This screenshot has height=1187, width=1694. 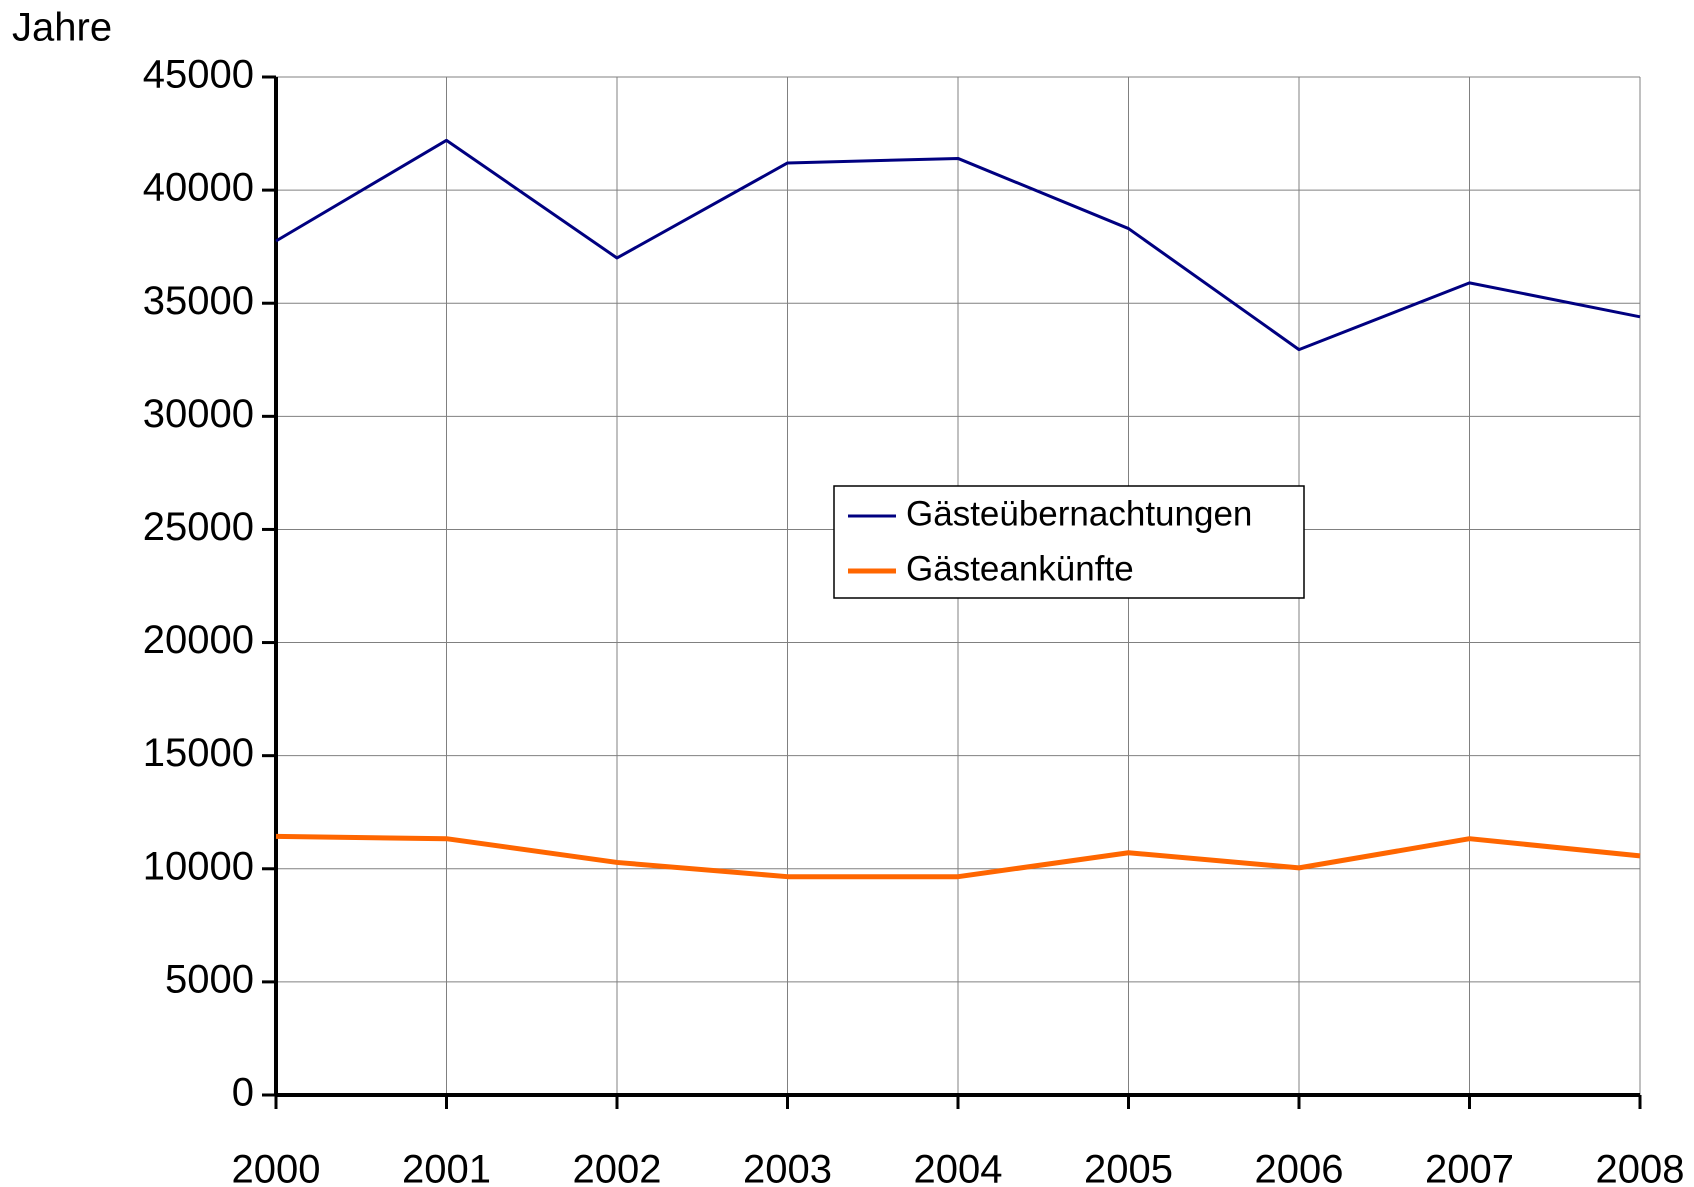 What do you see at coordinates (243, 1093) in the screenshot?
I see `y-tick-label: 0` at bounding box center [243, 1093].